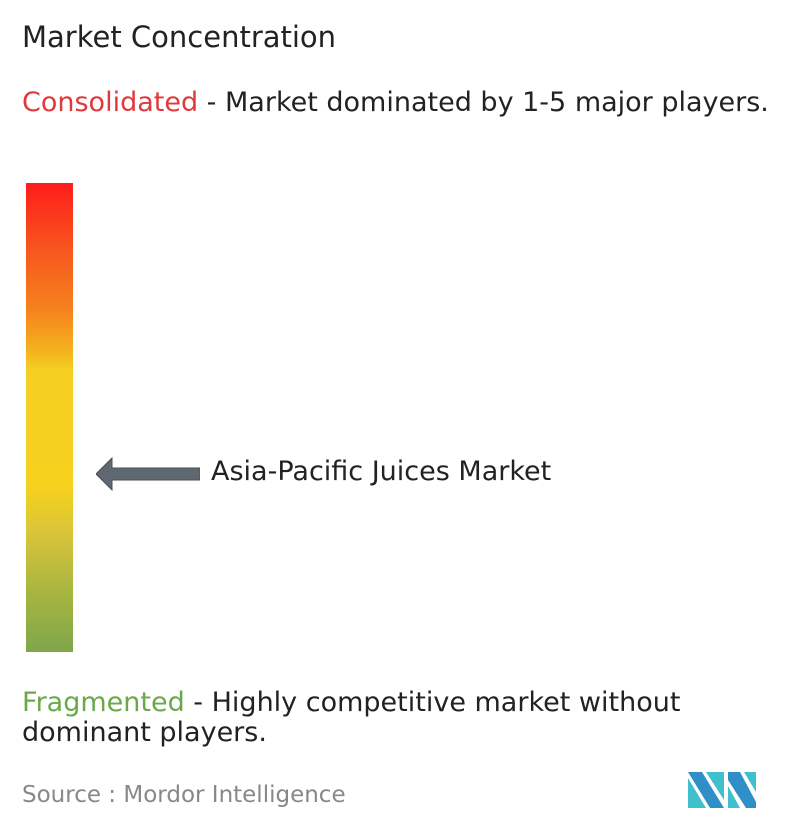  Describe the element at coordinates (110, 102) in the screenshot. I see `consolidated-label: Consolidated` at that location.